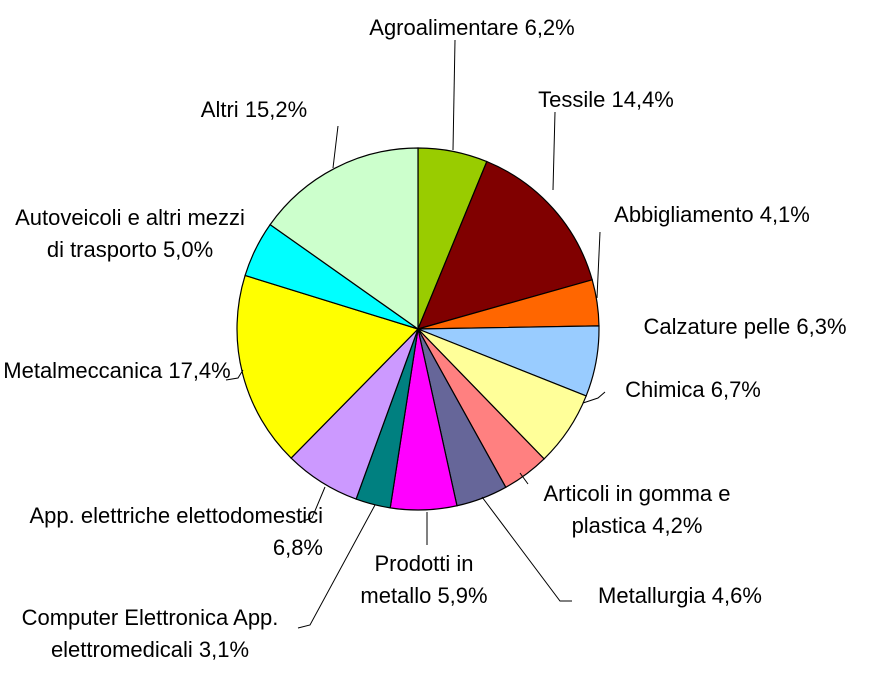 The height and width of the screenshot is (696, 884). What do you see at coordinates (549, 27) in the screenshot?
I see `value-label: 6,2%` at bounding box center [549, 27].